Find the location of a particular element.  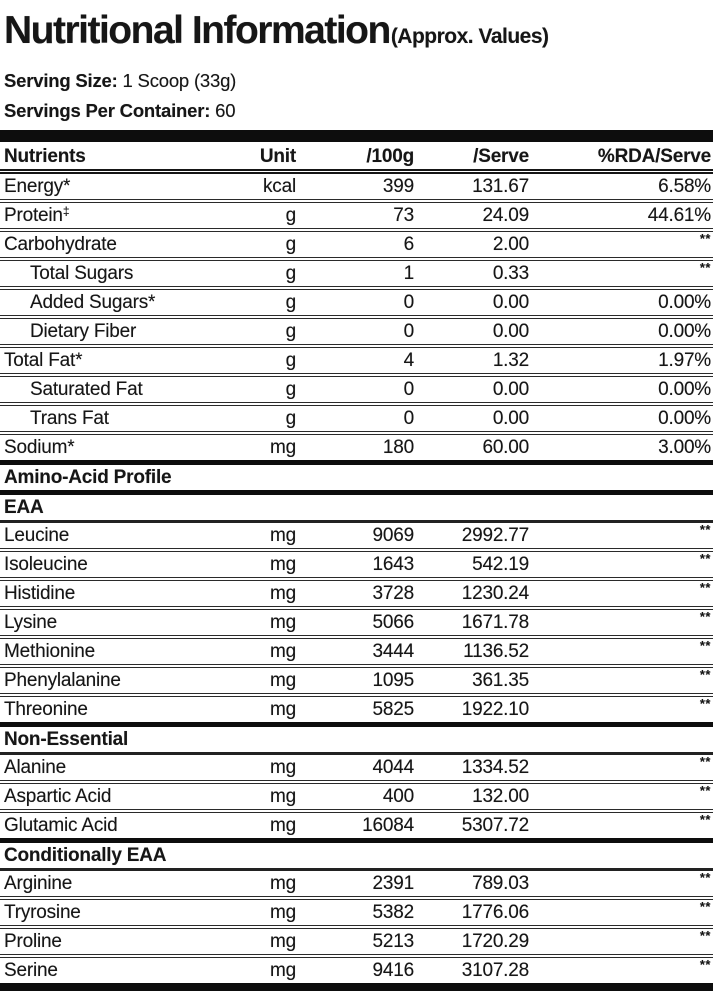

nutrient-row: Glutamic Acid mg 16084 5307.72 ** is located at coordinates (356, 827).